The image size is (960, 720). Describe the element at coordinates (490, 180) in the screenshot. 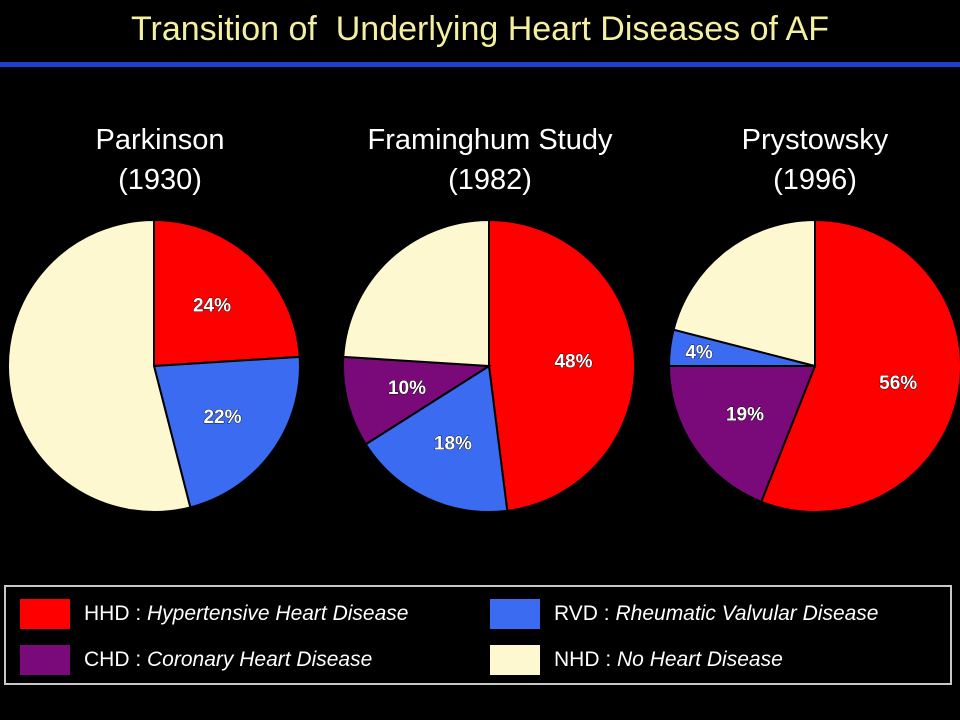

I see `pie-title-line2: (1982)` at that location.